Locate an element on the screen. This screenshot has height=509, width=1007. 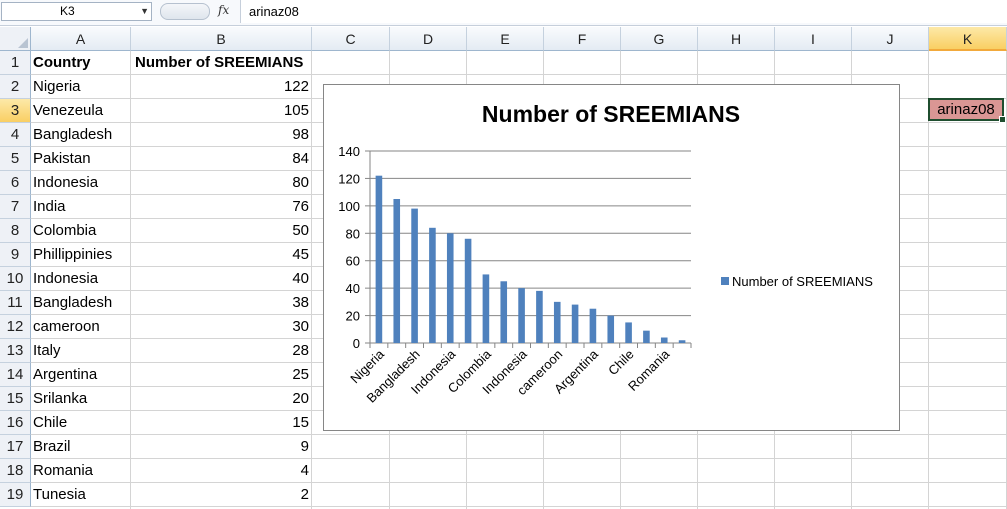
row-header-6: 6 is located at coordinates (15, 183).